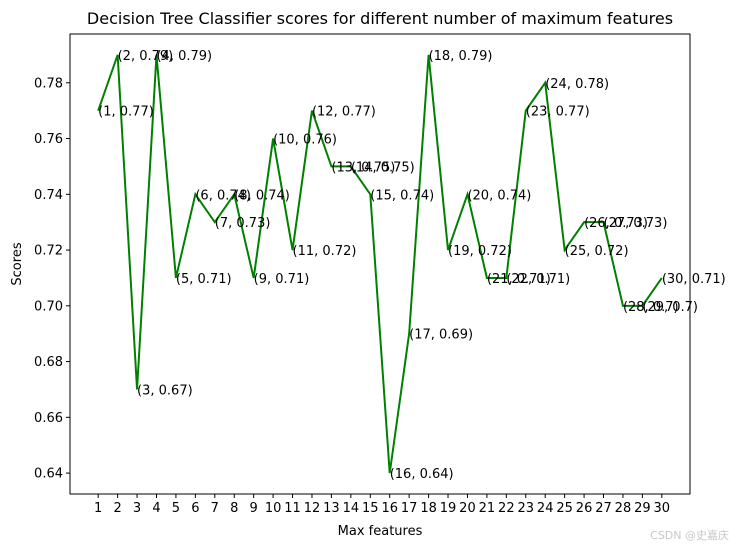 This screenshot has width=739, height=551. What do you see at coordinates (215, 508) in the screenshot?
I see `x-tick-label: 7` at bounding box center [215, 508].